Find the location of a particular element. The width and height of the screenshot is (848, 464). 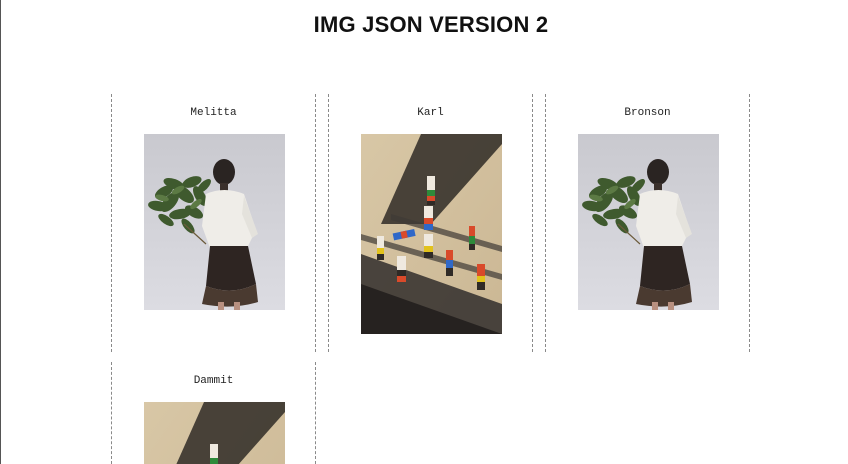

card-melitta: Melitta is located at coordinates (213, 223).